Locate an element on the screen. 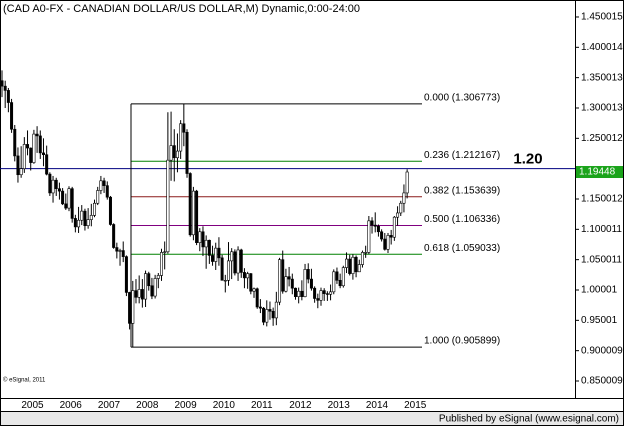  fib-label: 0.236 (1.212167) is located at coordinates (462, 155).